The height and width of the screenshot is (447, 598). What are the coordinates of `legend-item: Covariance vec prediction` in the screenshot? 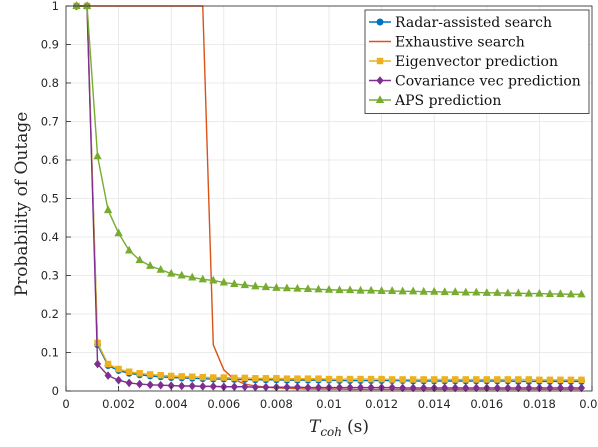 It's located at (475, 82).